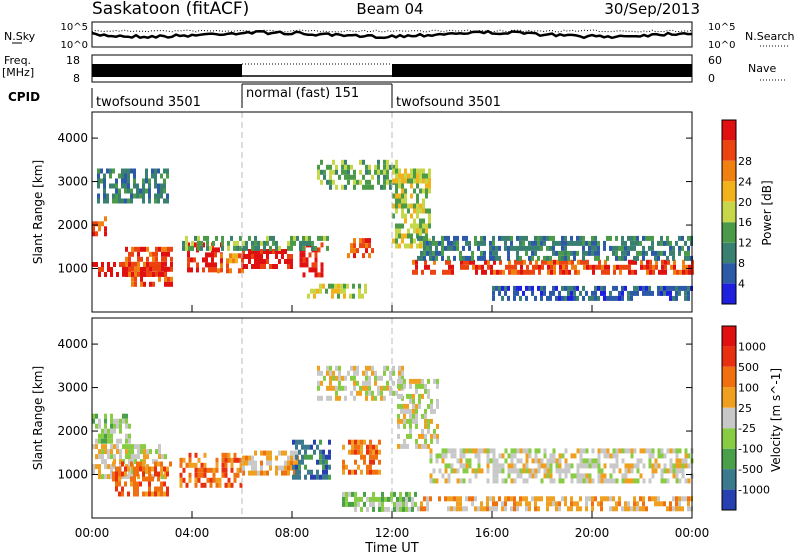  I want to click on freq-left-tick-top: 18, so click(73, 60).